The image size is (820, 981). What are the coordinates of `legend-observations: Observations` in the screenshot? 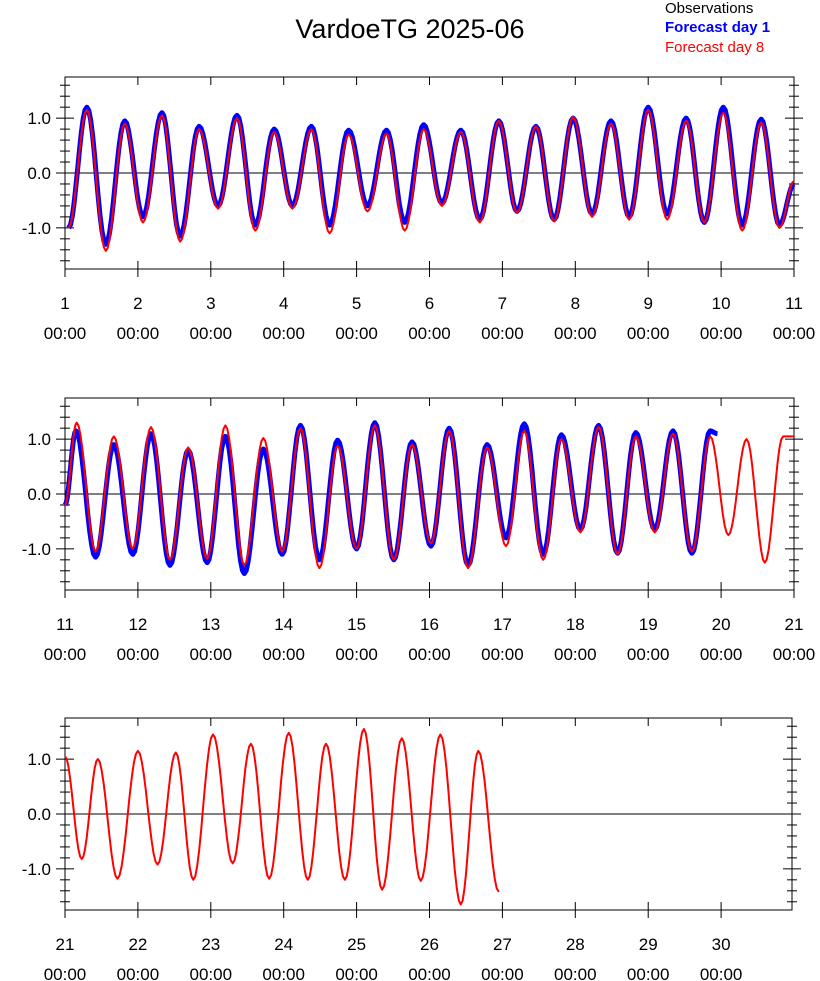 It's located at (709, 8).